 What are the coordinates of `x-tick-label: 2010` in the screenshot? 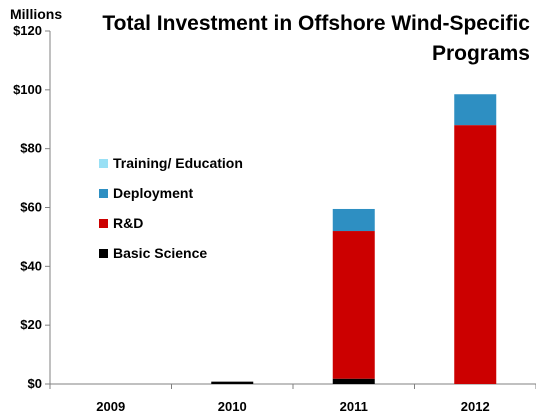 It's located at (232, 406).